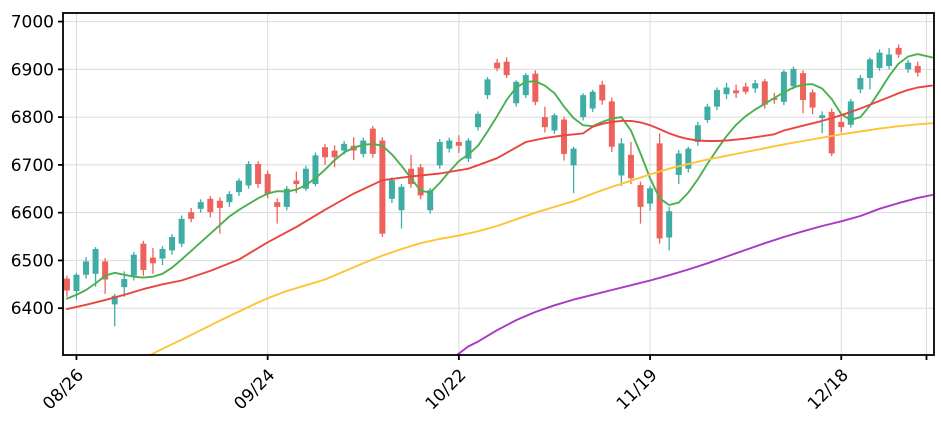  Describe the element at coordinates (32, 70) in the screenshot. I see `y-tick-label: 6900` at that location.